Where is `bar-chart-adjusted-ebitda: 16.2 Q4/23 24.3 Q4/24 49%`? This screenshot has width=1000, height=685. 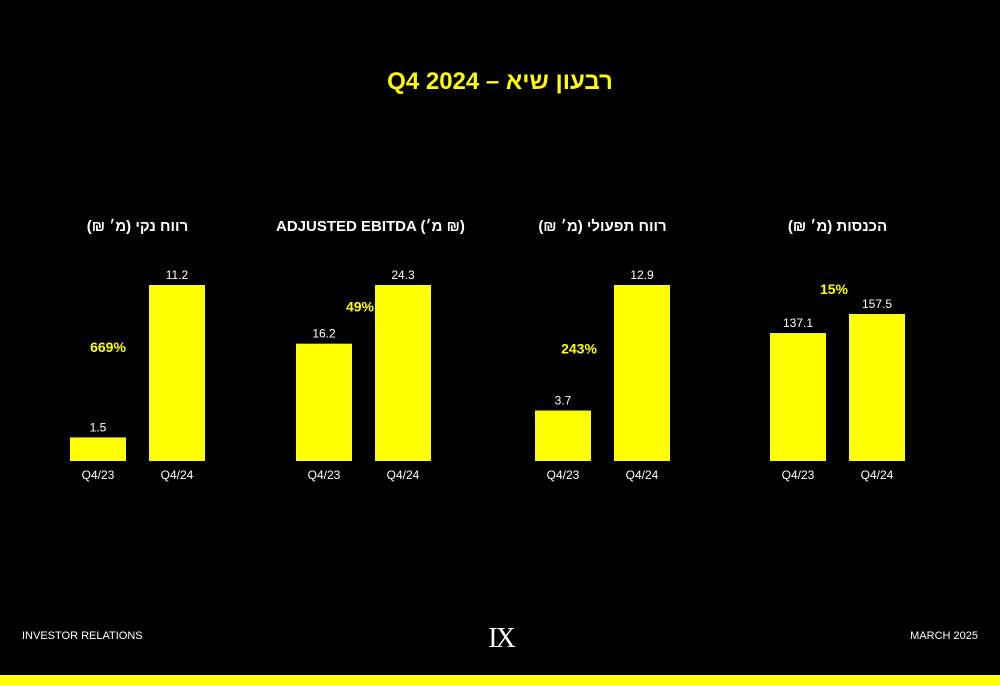 bar-chart-adjusted-ebitda: 16.2 Q4/23 24.3 Q4/24 49% is located at coordinates (363, 375).